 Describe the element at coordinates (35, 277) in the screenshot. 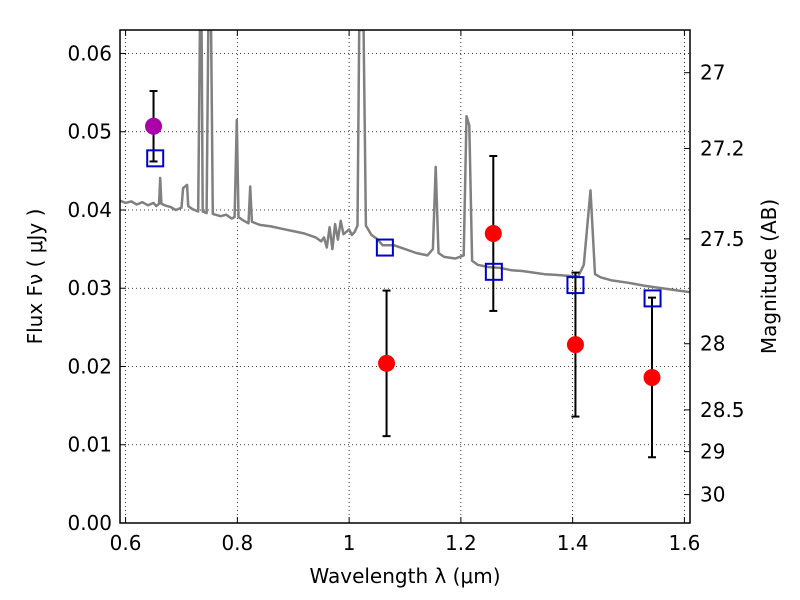

I see `y-axis-label: Flux Fν ( μJy )` at that location.